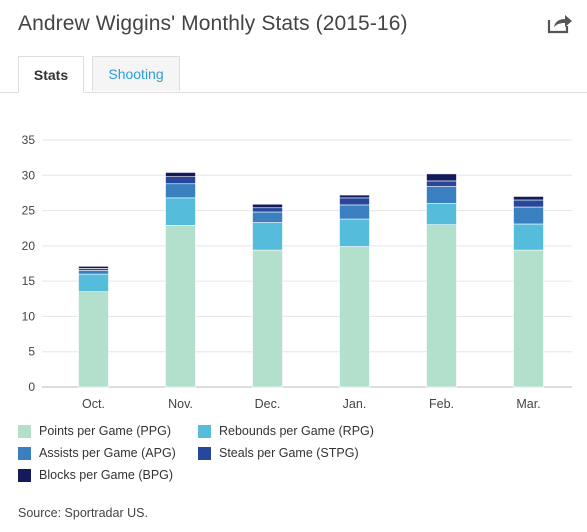 The height and width of the screenshot is (532, 587). I want to click on legend-swatch-bpg, so click(24, 475).